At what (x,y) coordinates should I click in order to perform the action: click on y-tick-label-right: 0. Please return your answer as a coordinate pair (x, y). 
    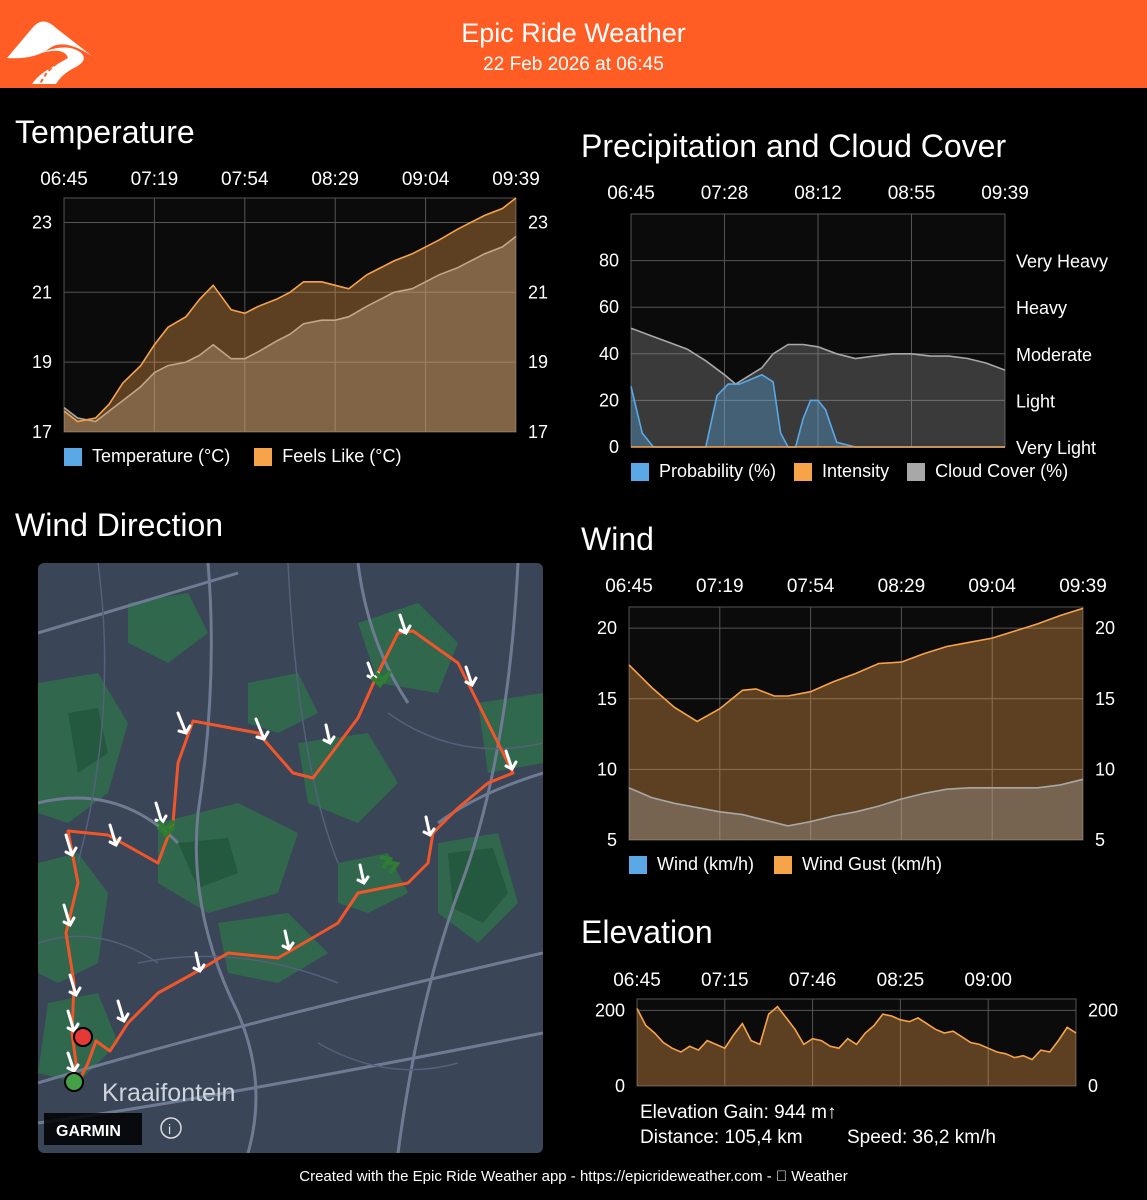
    Looking at the image, I should click on (1093, 1086).